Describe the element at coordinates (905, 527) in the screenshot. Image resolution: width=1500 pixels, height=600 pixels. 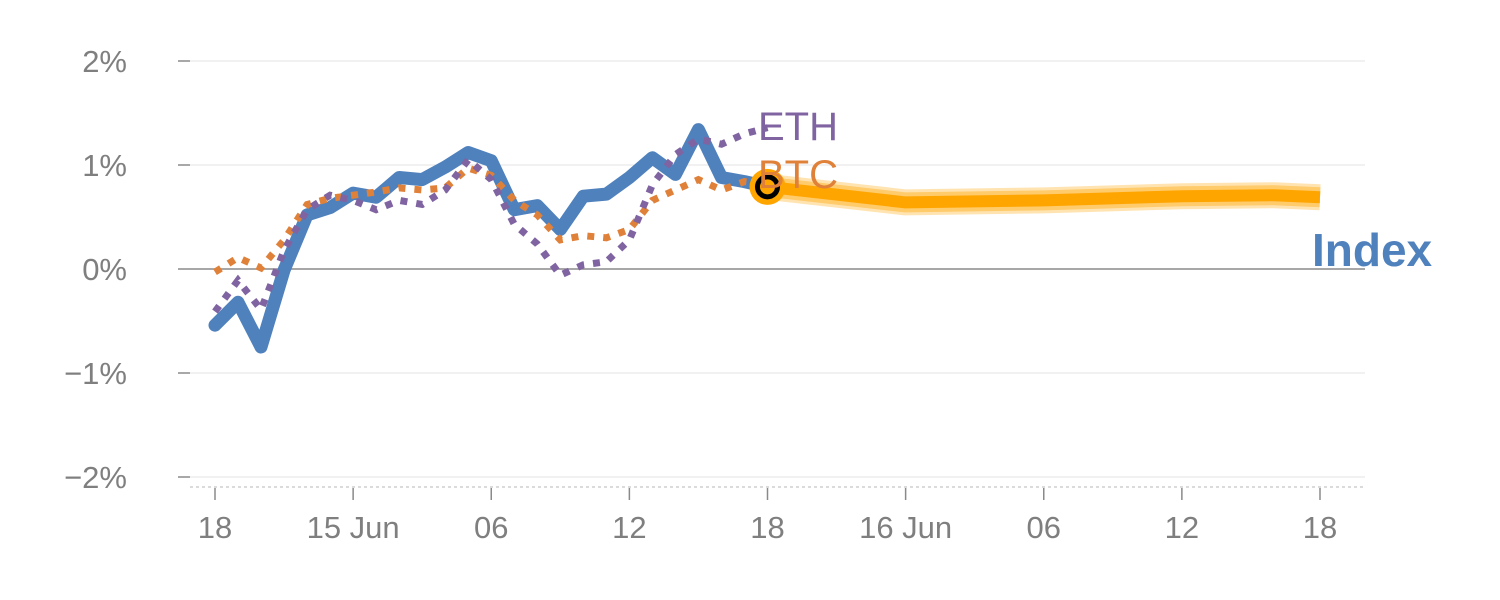
I see `x-tick-label: 16 Jun` at that location.